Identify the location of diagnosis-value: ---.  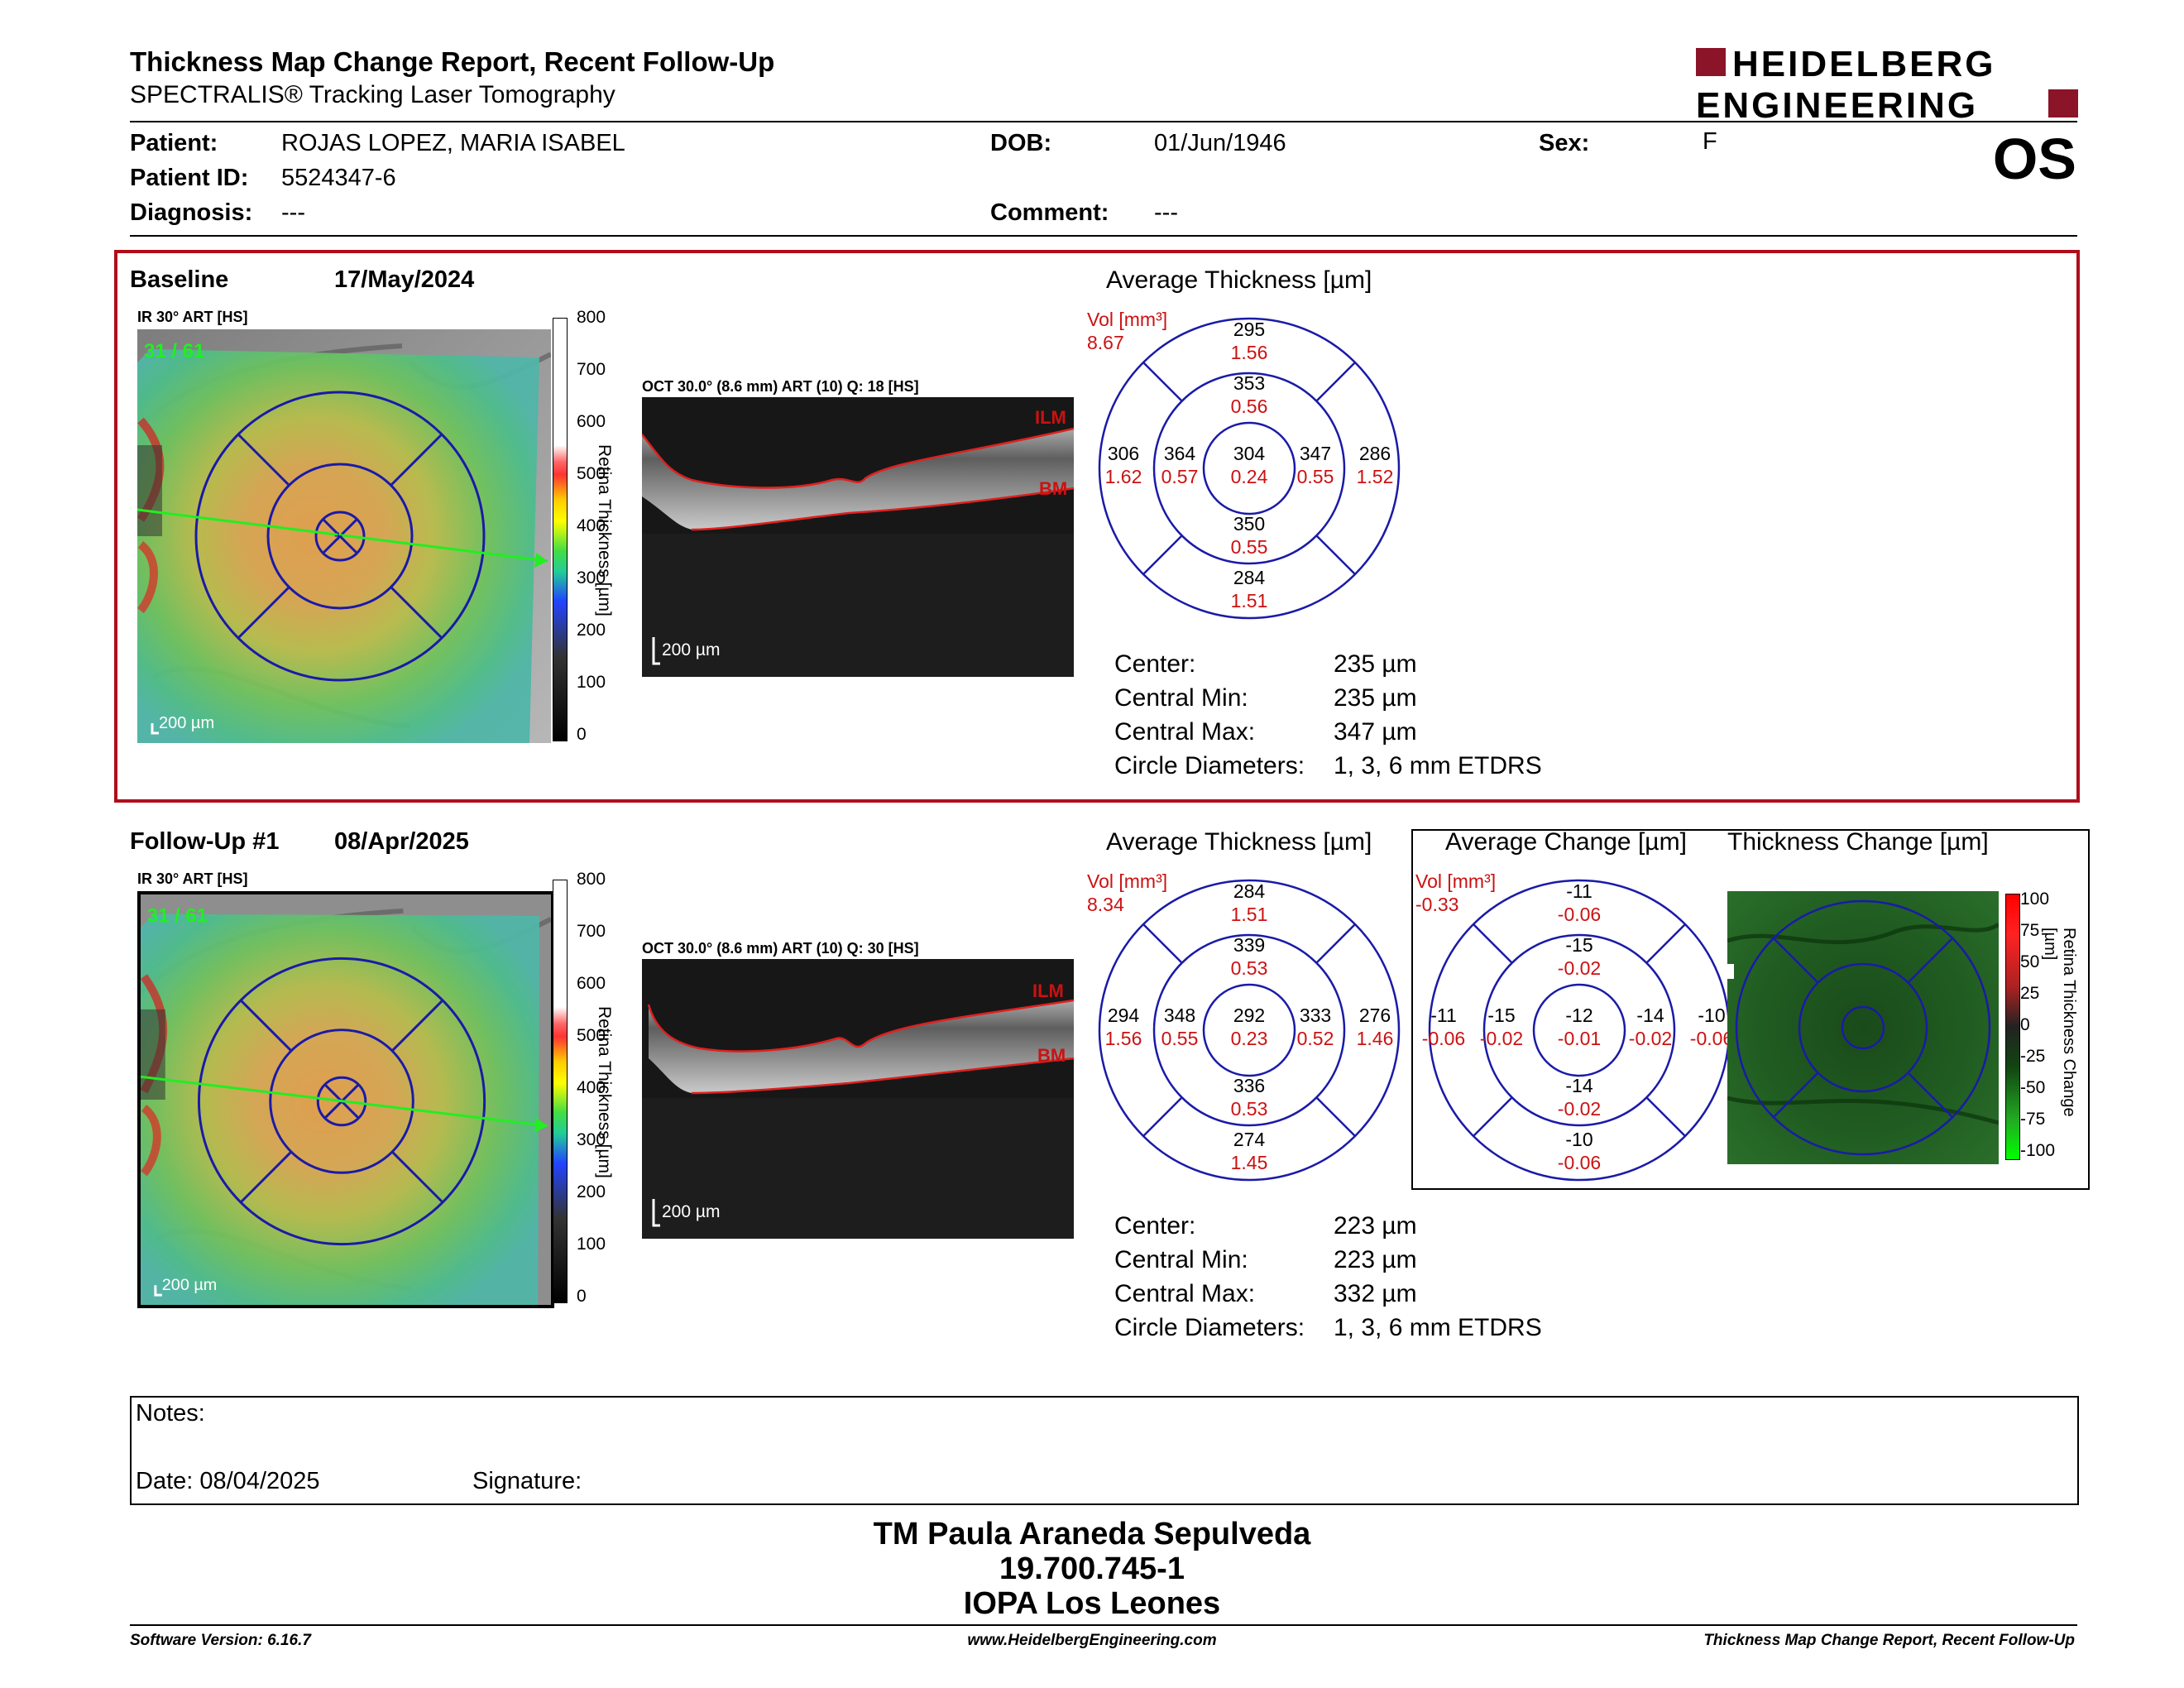
(293, 212).